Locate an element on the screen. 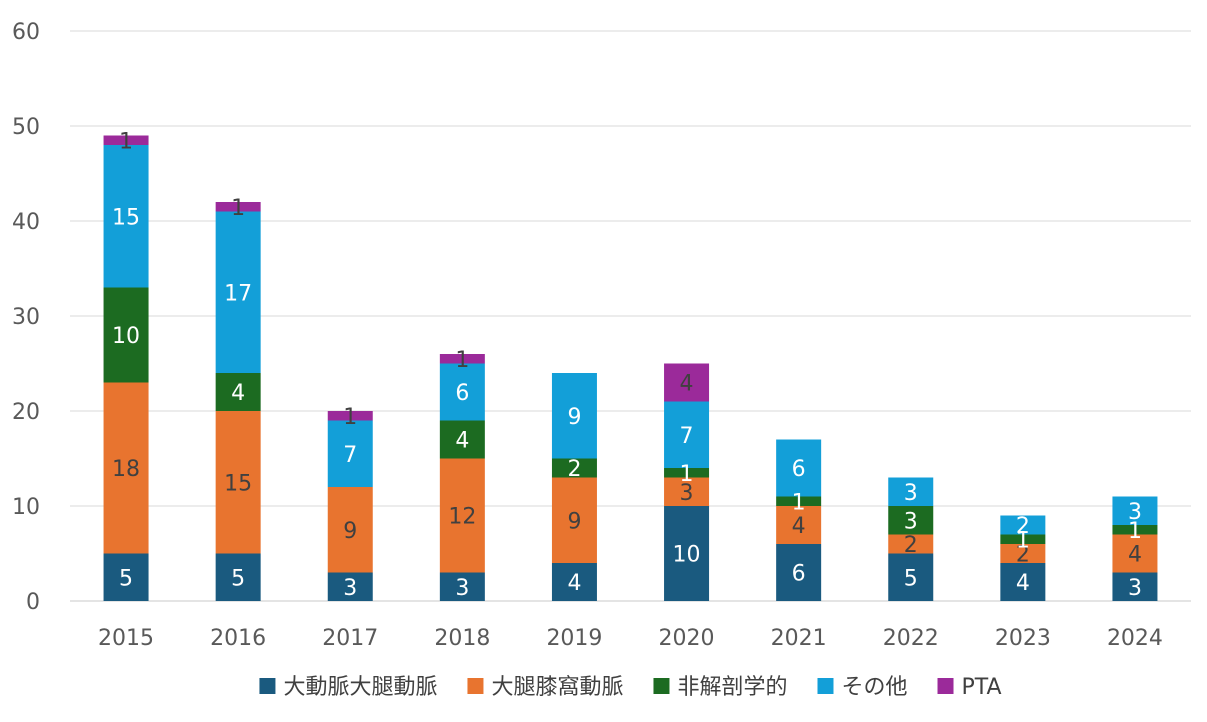  legend-item: 大動脈大腿動脈 is located at coordinates (348, 687).